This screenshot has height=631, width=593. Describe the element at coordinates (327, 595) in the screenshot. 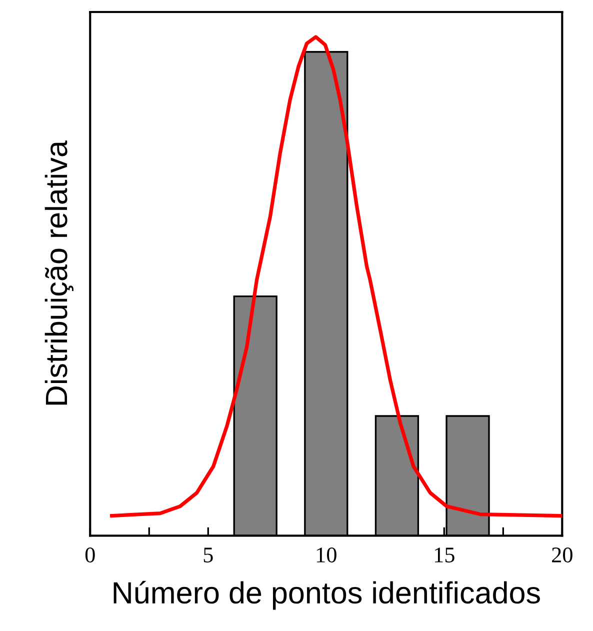

I see `x-axis-title: Número de pontos identificados` at that location.